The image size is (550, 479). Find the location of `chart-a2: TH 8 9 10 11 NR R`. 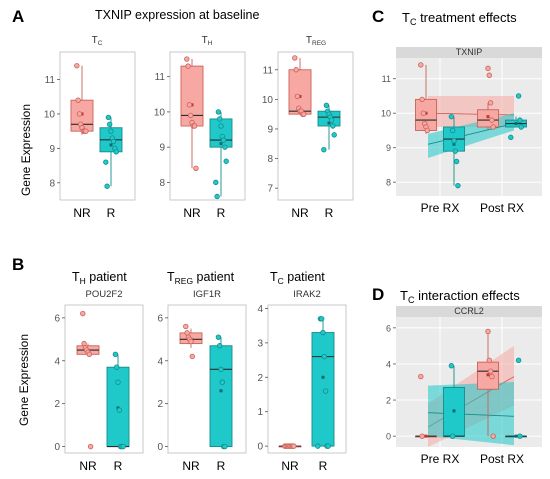

chart-a2: TH 8 9 10 11 NR R is located at coordinates (200, 127).